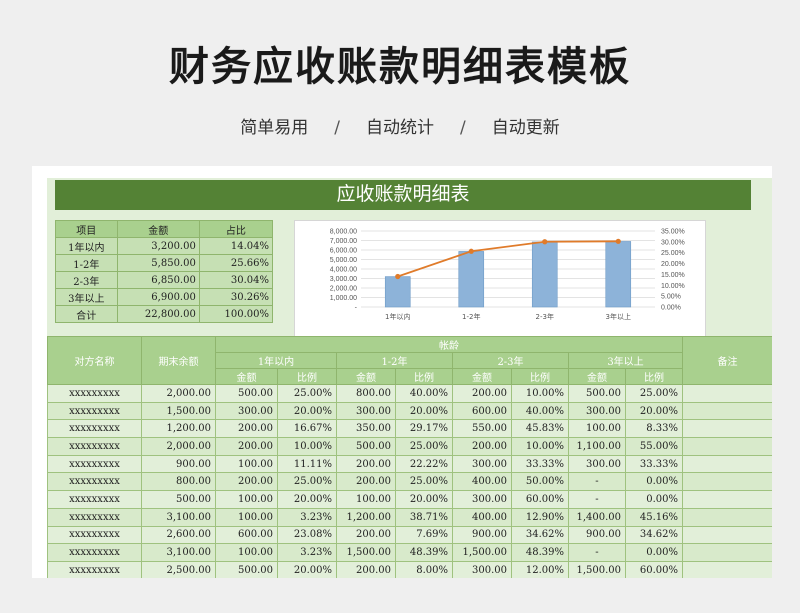 The height and width of the screenshot is (613, 800). Describe the element at coordinates (86, 263) in the screenshot. I see `summary-item-cell: 1-2年` at that location.